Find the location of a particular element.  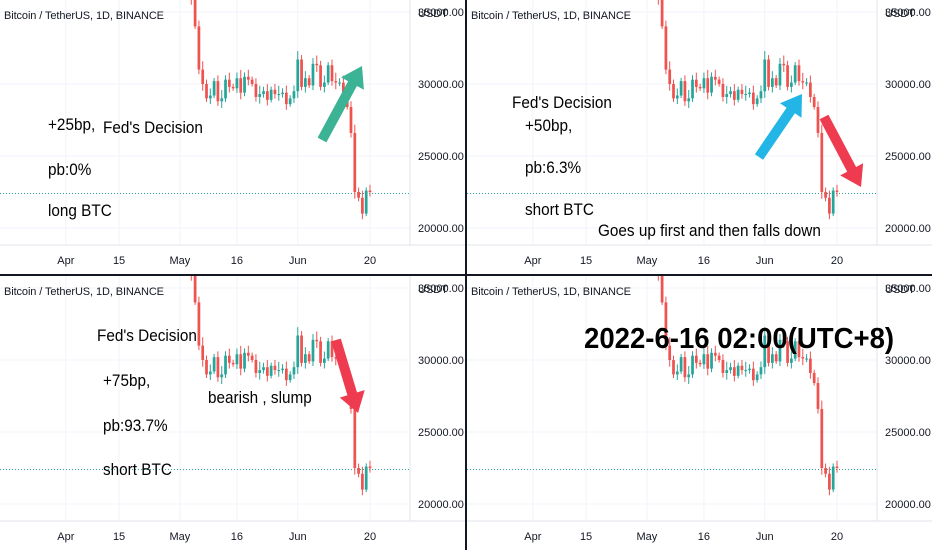

price-unit-label: USDT is located at coordinates (900, 14).